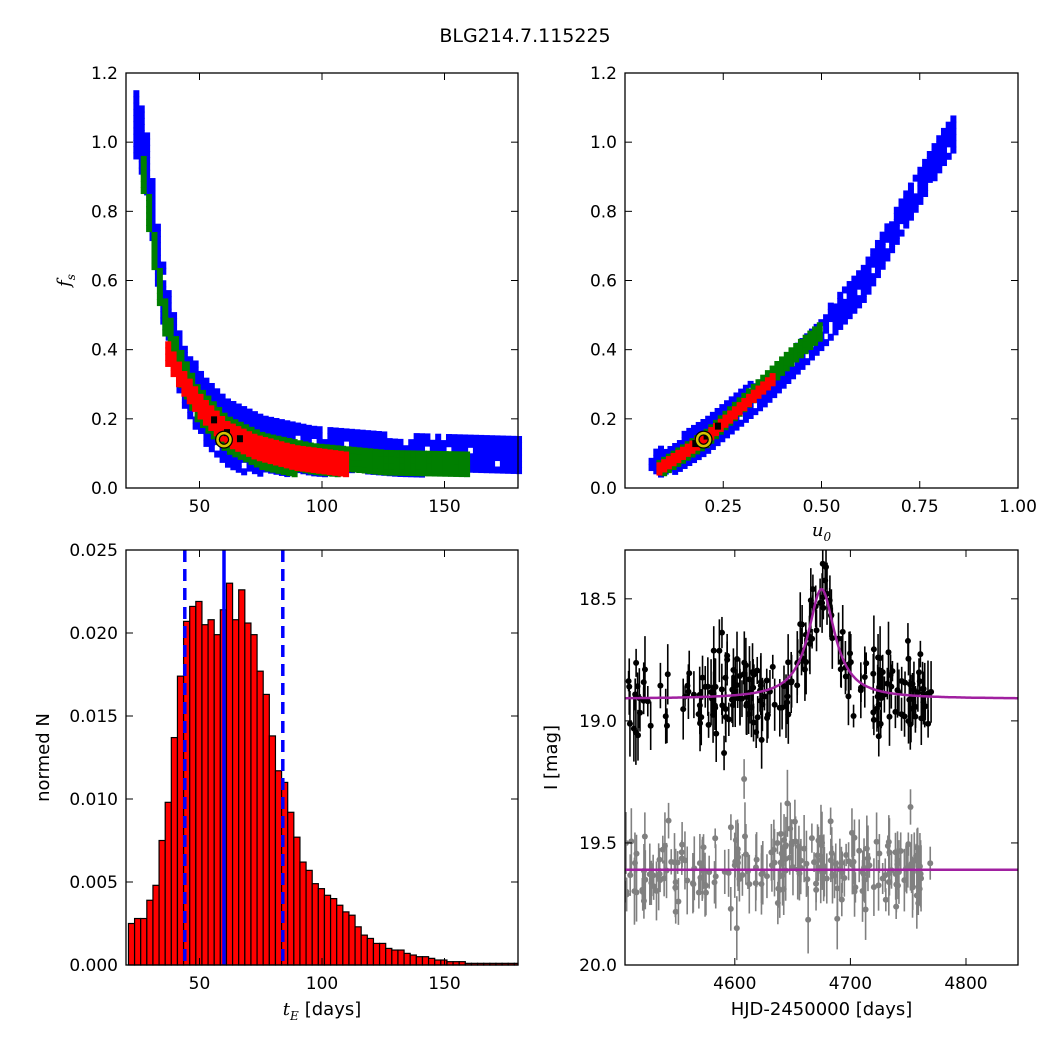  Describe the element at coordinates (603, 489) in the screenshot. I see `y-tick-label: 0.0` at that location.